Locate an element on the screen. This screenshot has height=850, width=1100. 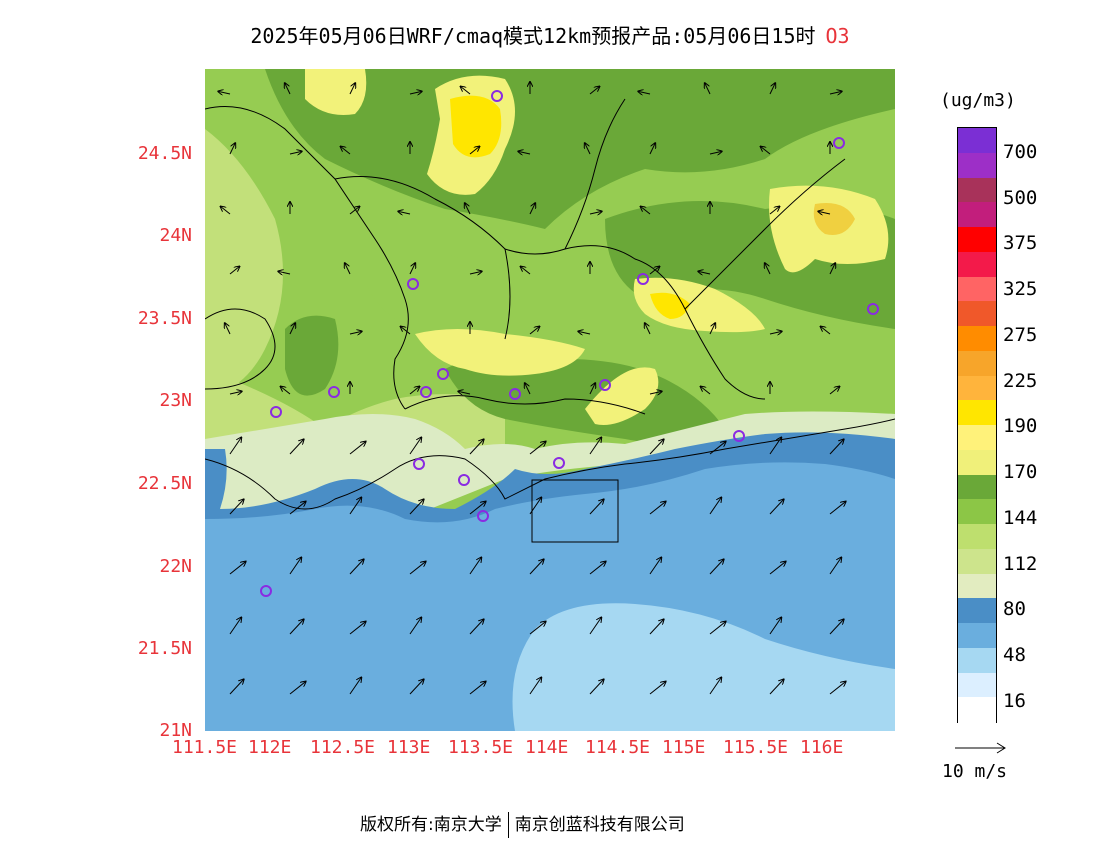
lon-label-111.5: 111.5E is located at coordinates (205, 747).